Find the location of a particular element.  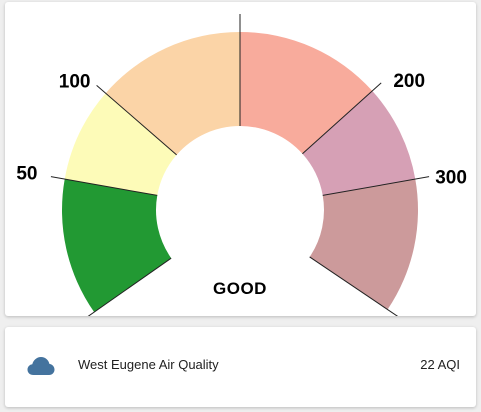

gauge-status-text: GOOD is located at coordinates (240, 288).